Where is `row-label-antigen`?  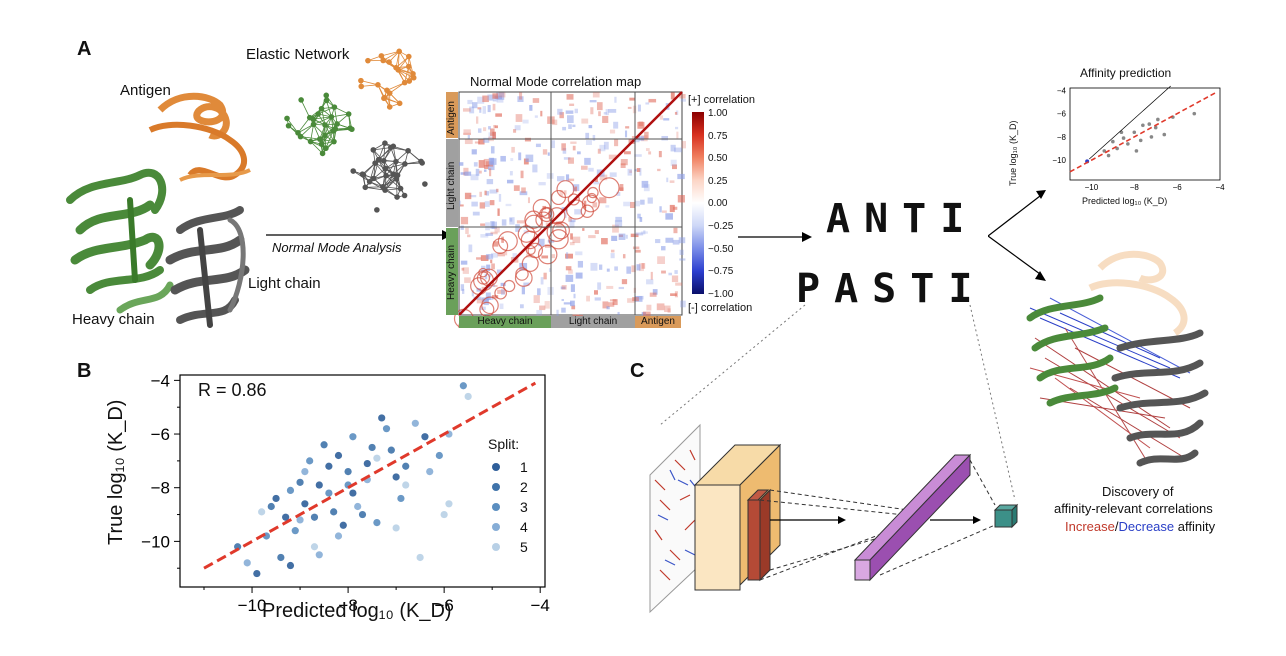 row-label-antigen is located at coordinates (452, 115).